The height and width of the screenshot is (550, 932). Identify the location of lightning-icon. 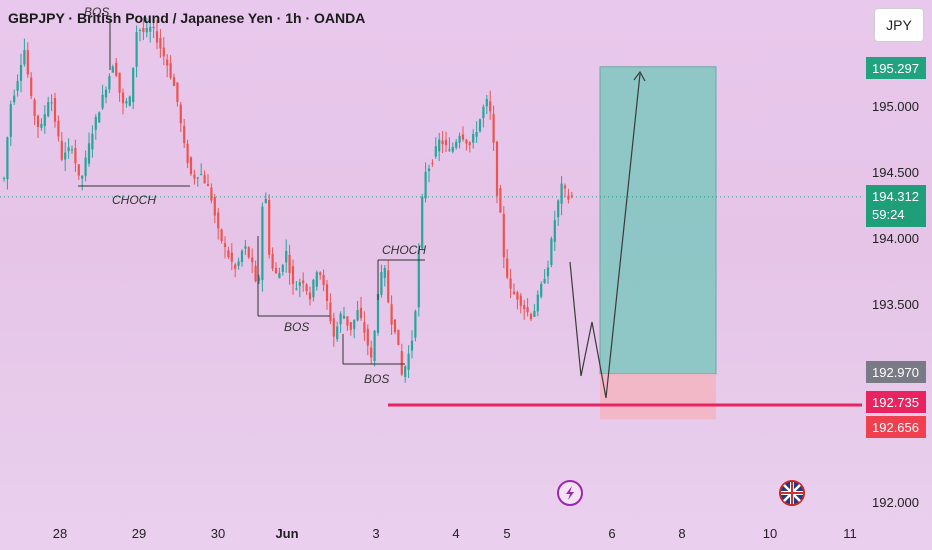
(570, 493).